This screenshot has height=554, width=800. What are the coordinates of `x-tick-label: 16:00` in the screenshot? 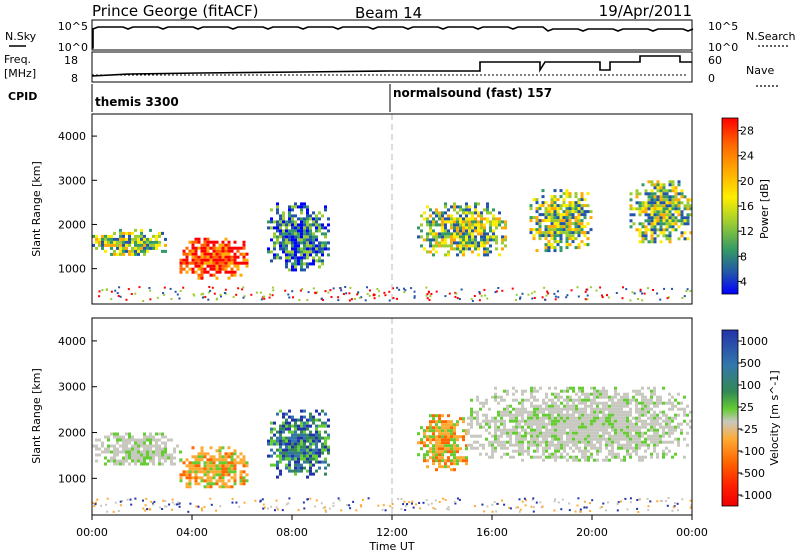 It's located at (492, 532).